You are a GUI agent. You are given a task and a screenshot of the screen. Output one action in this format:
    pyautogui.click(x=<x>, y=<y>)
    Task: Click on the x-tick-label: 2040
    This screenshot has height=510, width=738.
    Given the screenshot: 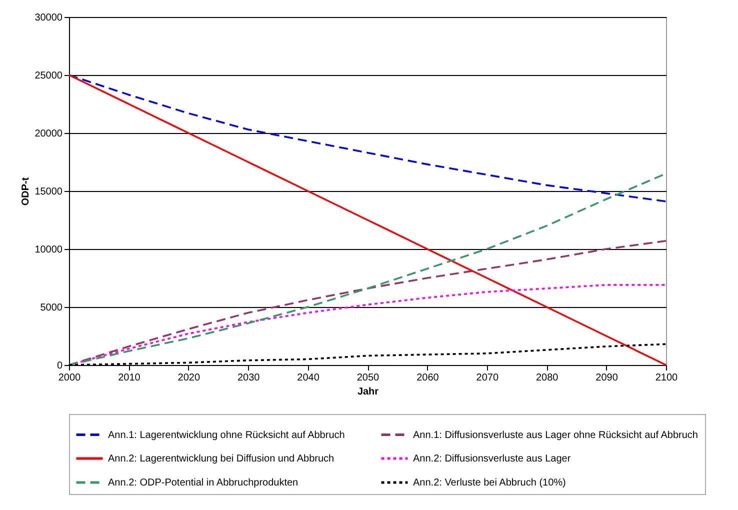 What is the action you would take?
    pyautogui.click(x=308, y=378)
    